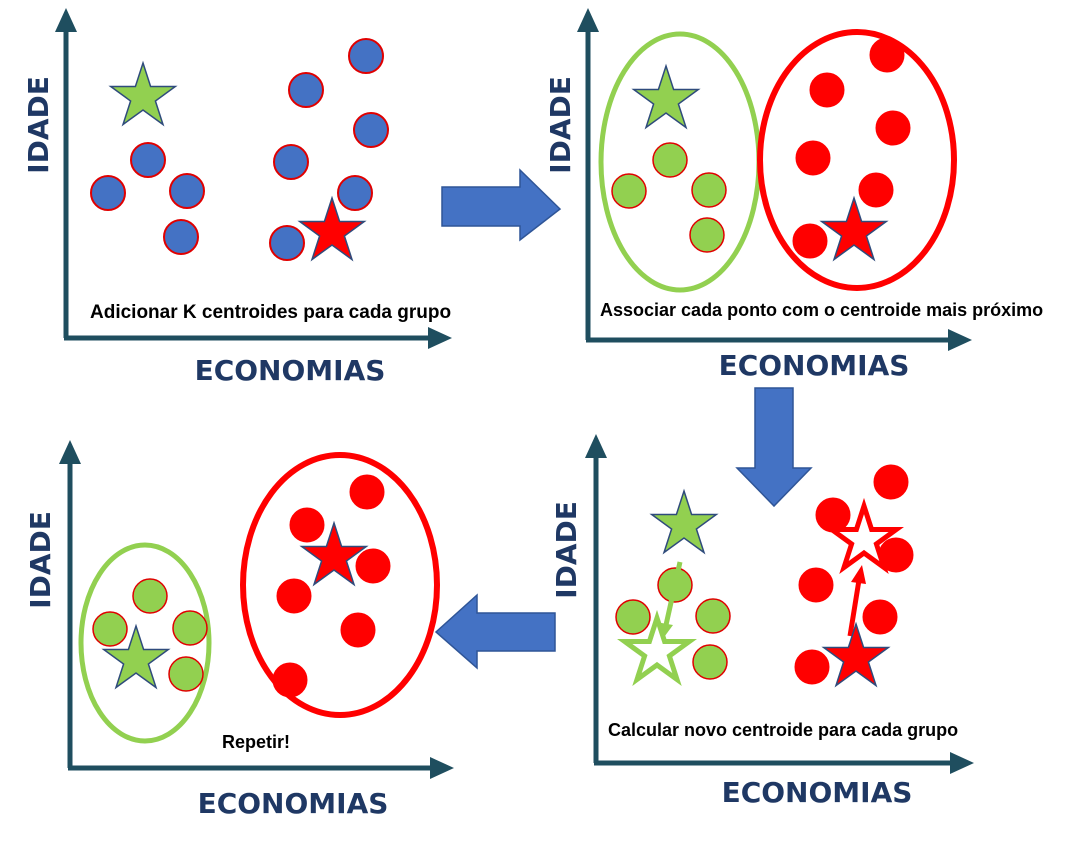 Image resolution: width=1078 pixels, height=847 pixels. I want to click on data-points, so click(239, 149).